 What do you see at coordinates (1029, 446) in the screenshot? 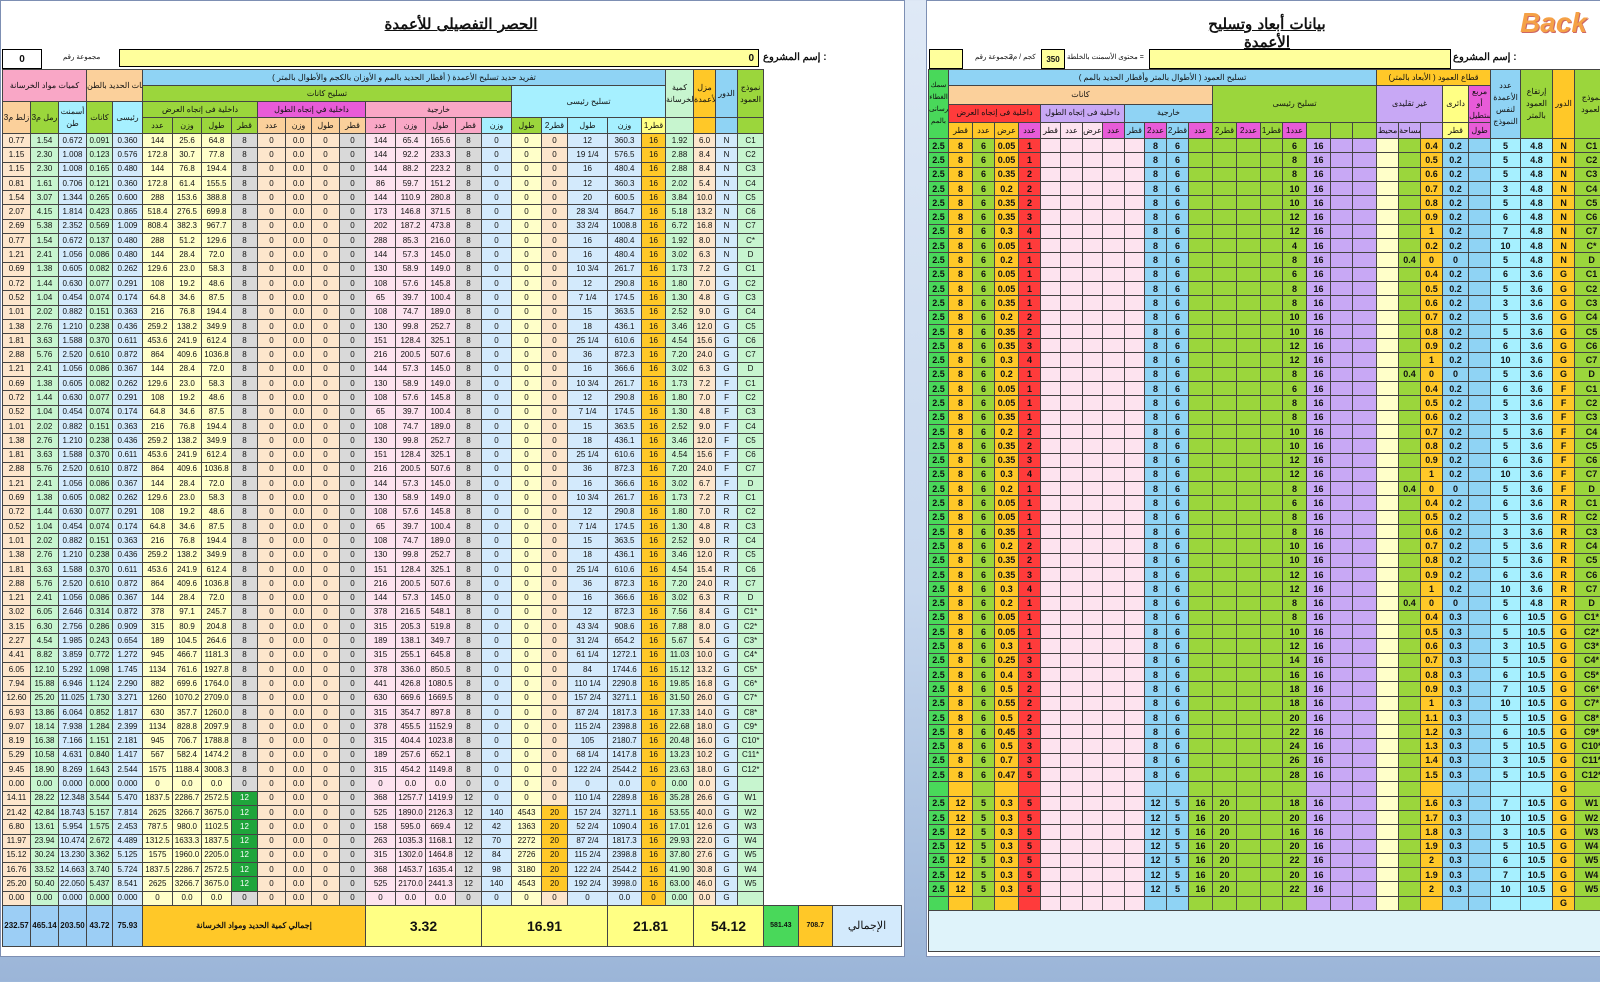
I see `column-data-cell: 2` at bounding box center [1029, 446].